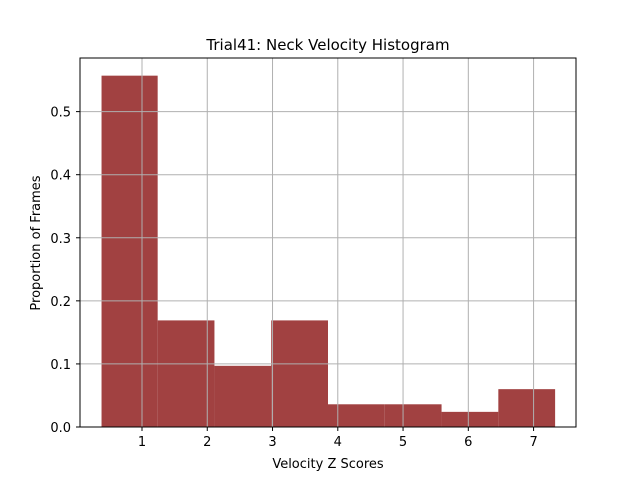  I want to click on x-tick-label-5: 5, so click(403, 442).